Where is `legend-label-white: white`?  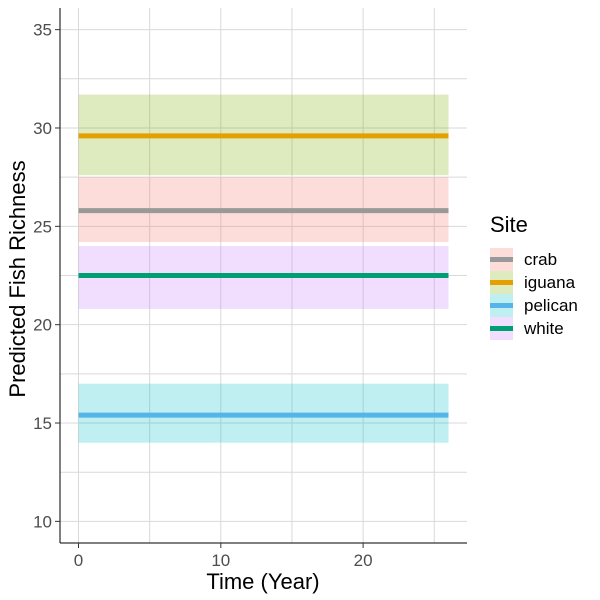
legend-label-white: white is located at coordinates (543, 328).